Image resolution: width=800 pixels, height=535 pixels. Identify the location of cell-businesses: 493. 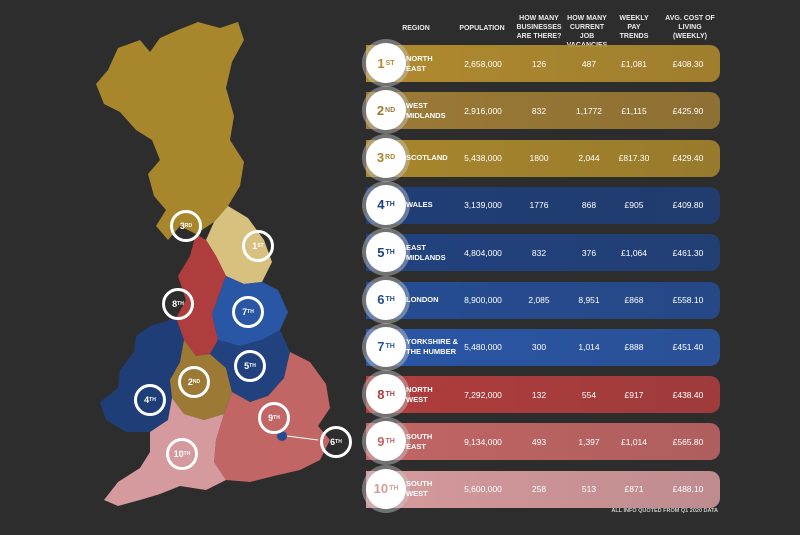
(539, 441).